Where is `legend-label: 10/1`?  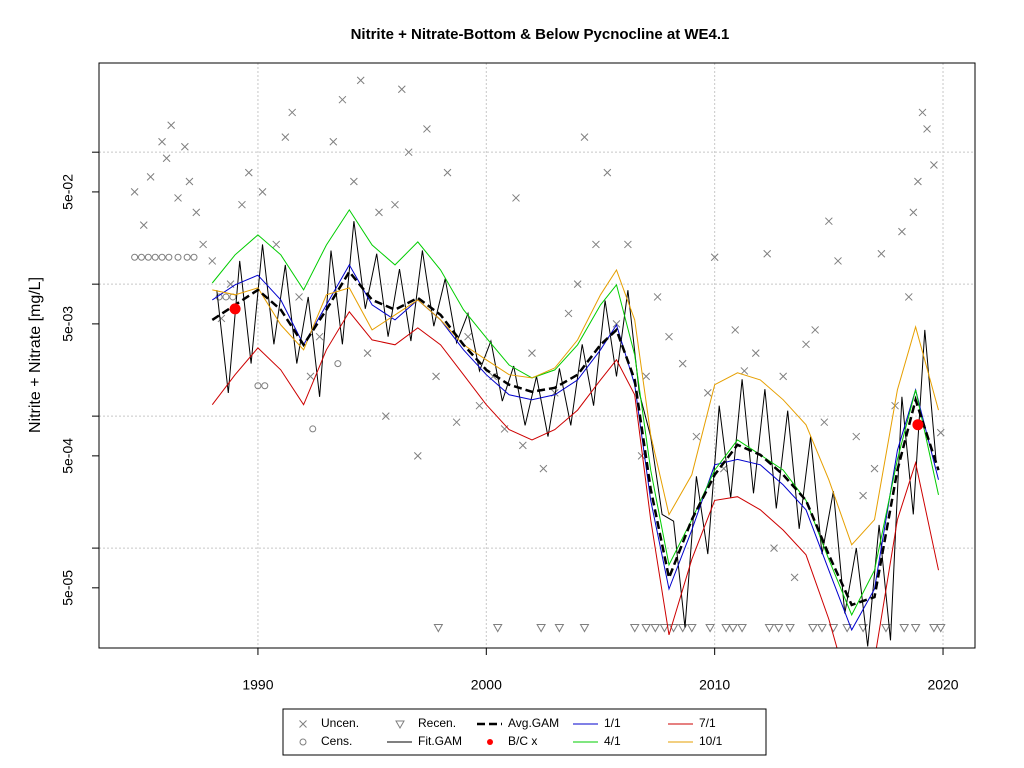
legend-label: 10/1 is located at coordinates (711, 741).